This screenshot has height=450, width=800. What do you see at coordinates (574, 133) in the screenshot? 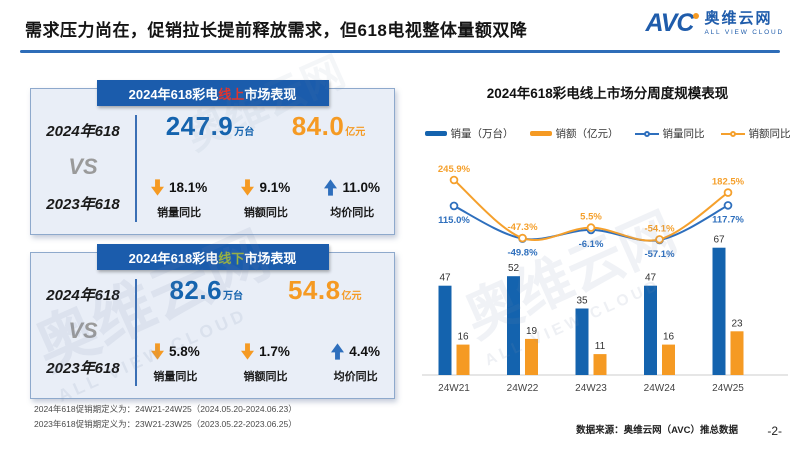
I see `legend-amount-bar: 销额（亿元）` at bounding box center [574, 133].